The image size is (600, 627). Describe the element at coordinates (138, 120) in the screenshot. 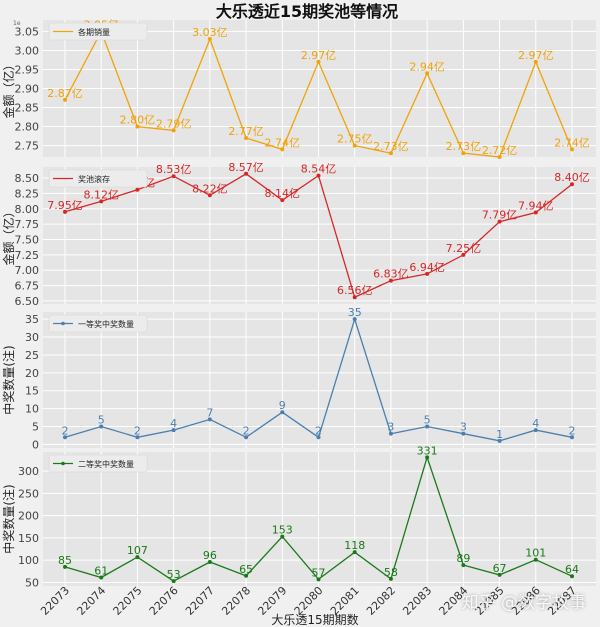

I see `data-label: 2.80亿` at that location.